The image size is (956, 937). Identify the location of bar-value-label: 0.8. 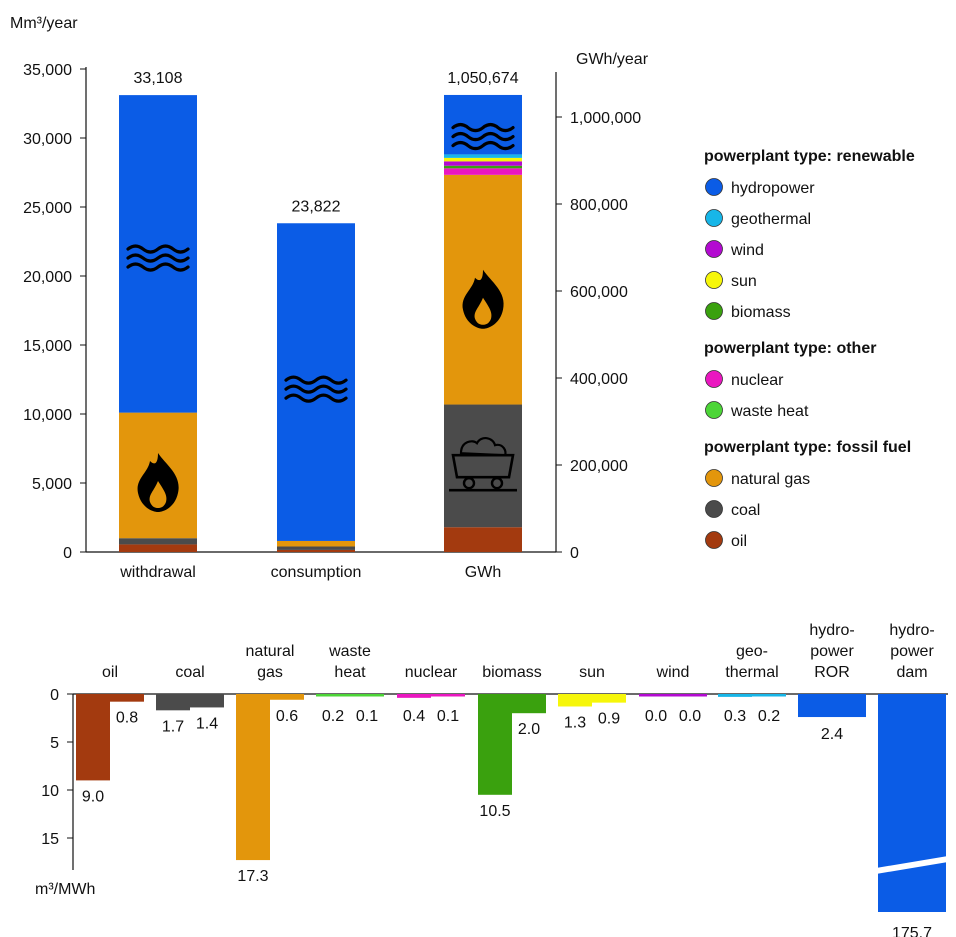
(127, 718).